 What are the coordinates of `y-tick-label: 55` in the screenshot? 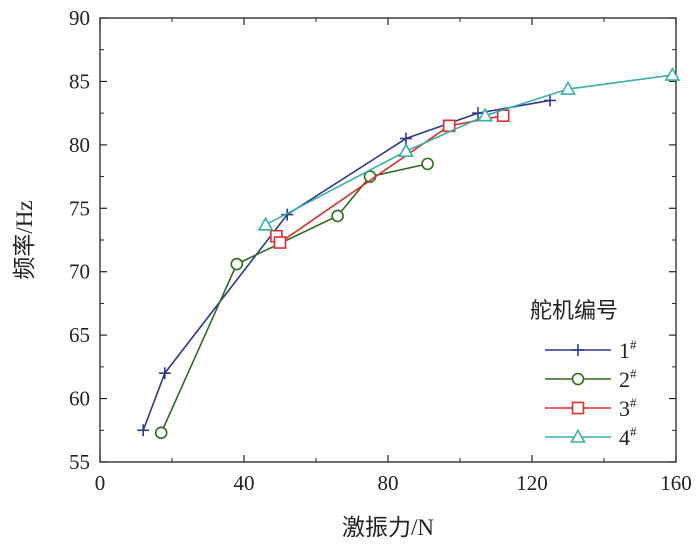 It's located at (79, 462).